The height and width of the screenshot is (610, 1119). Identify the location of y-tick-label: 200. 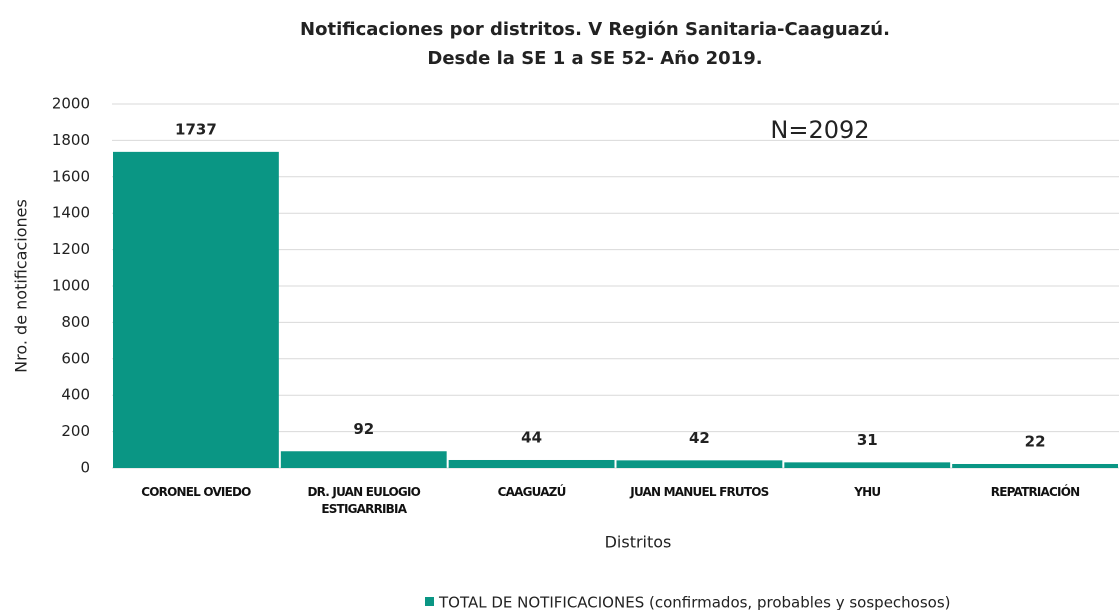
(75, 431).